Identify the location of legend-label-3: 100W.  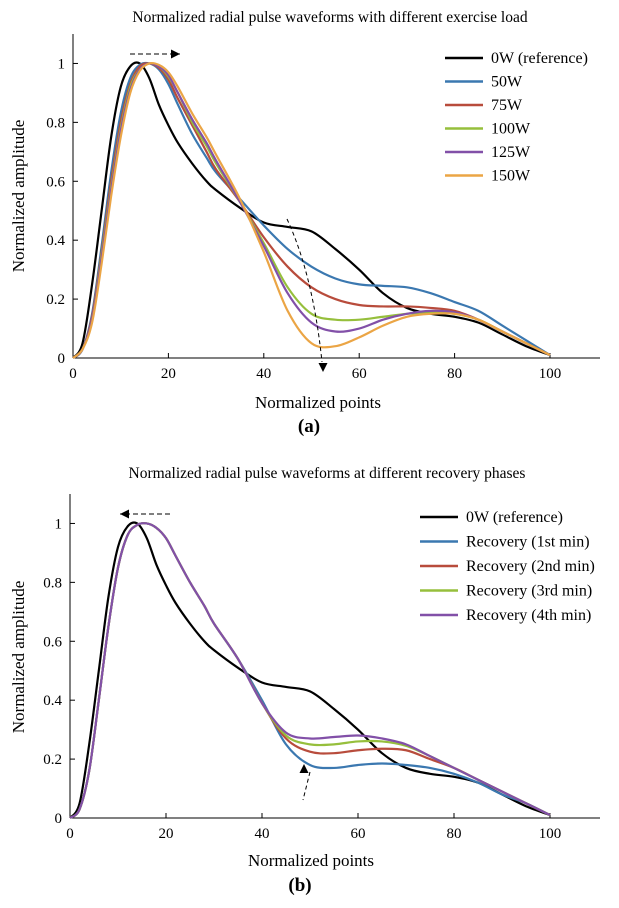
(511, 129).